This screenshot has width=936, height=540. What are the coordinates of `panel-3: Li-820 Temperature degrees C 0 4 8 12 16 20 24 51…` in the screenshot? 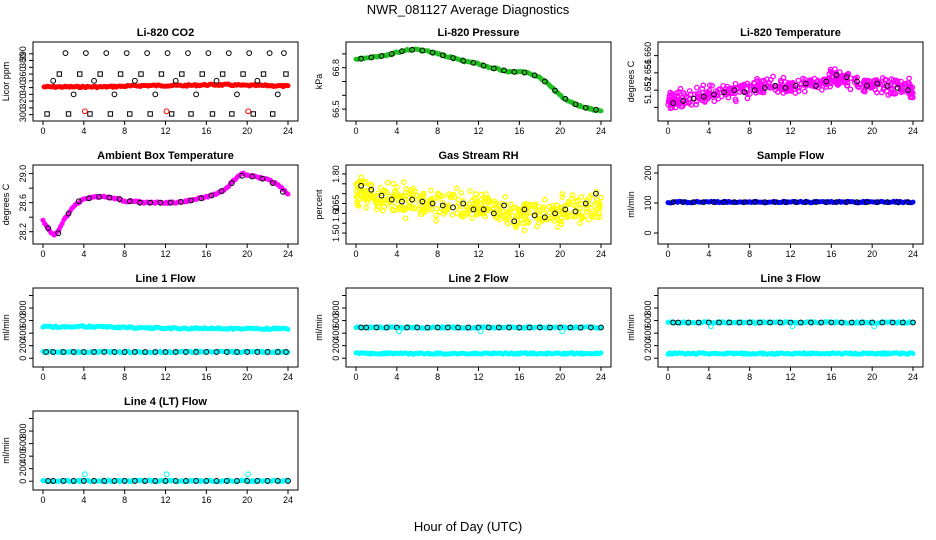 It's located at (775, 81).